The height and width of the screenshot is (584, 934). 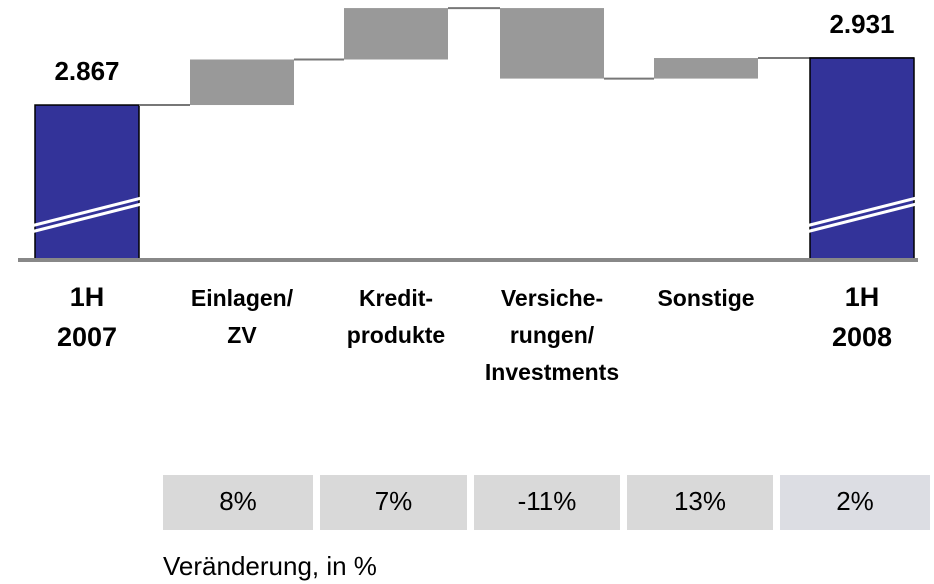 I want to click on category-label: Sonstige, so click(x=705, y=298).